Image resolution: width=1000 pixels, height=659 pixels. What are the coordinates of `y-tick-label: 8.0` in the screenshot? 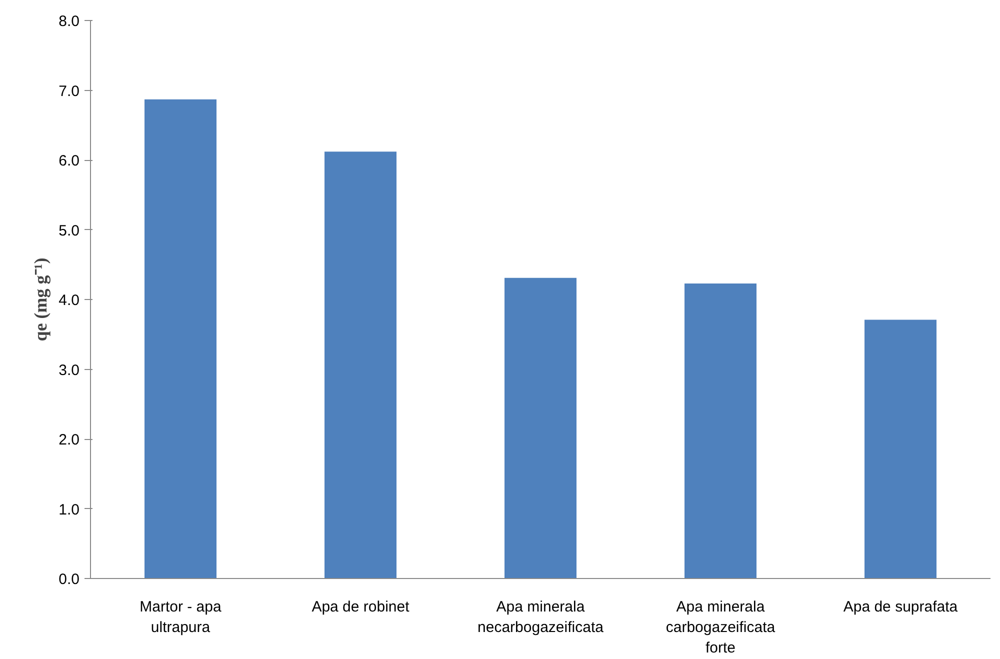 It's located at (69, 21).